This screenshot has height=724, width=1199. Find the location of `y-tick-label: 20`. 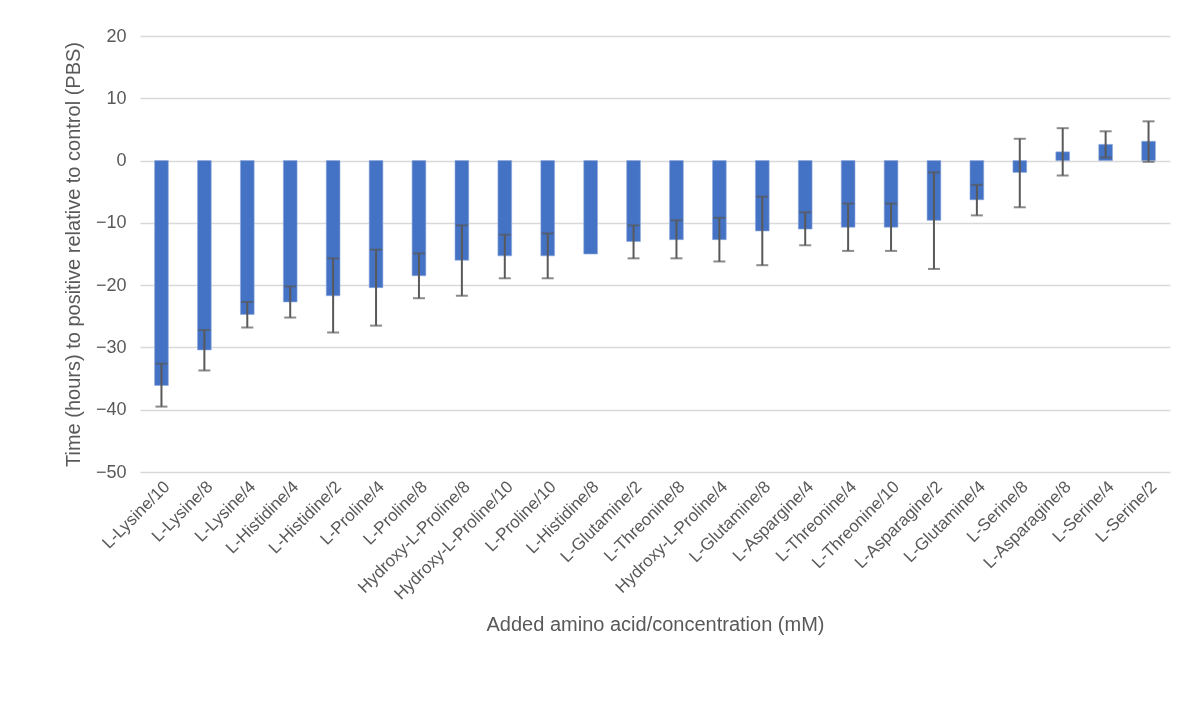

y-tick-label: 20 is located at coordinates (116, 35).